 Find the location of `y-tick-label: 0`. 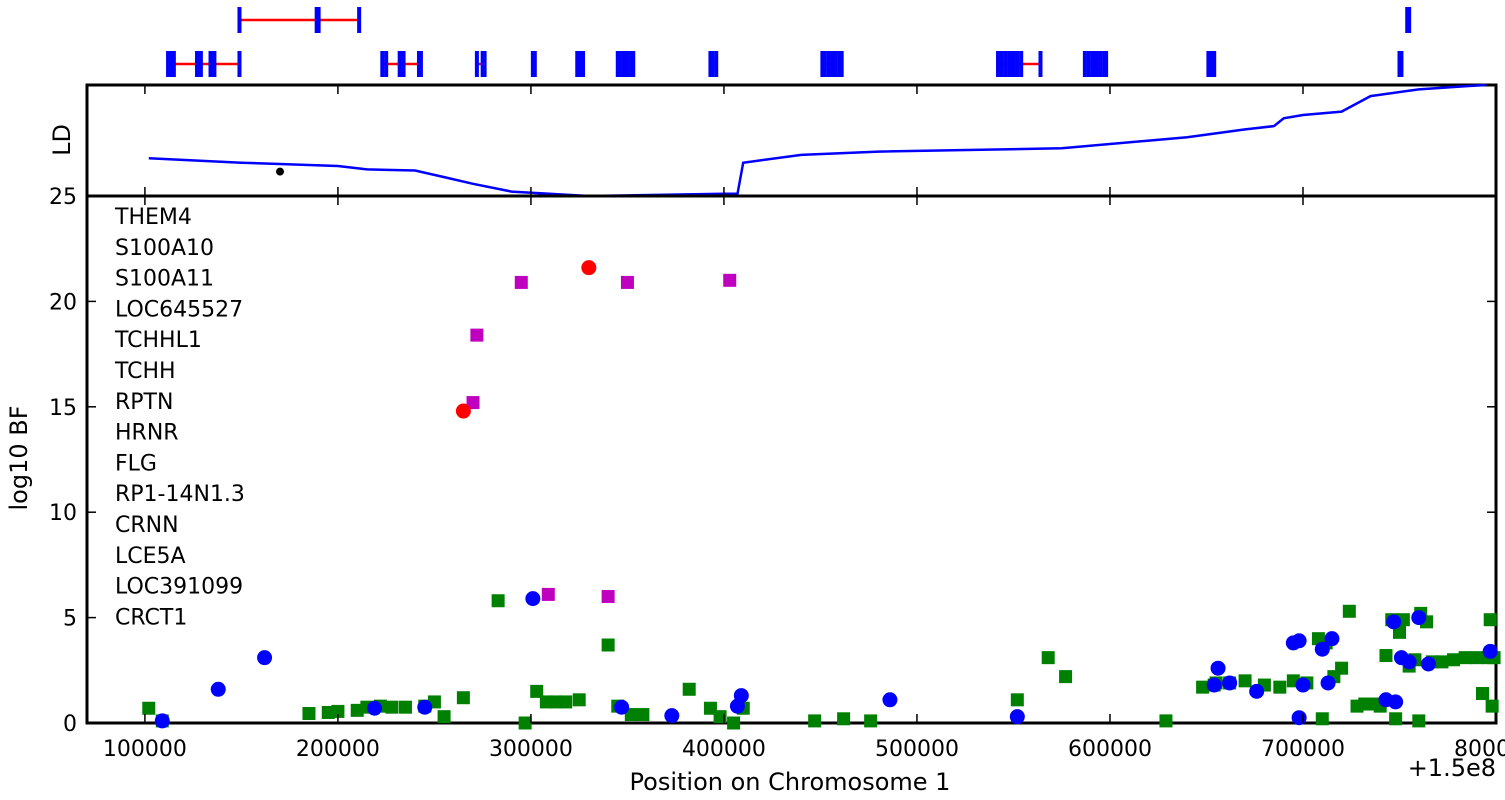

y-tick-label: 0 is located at coordinates (70, 724).